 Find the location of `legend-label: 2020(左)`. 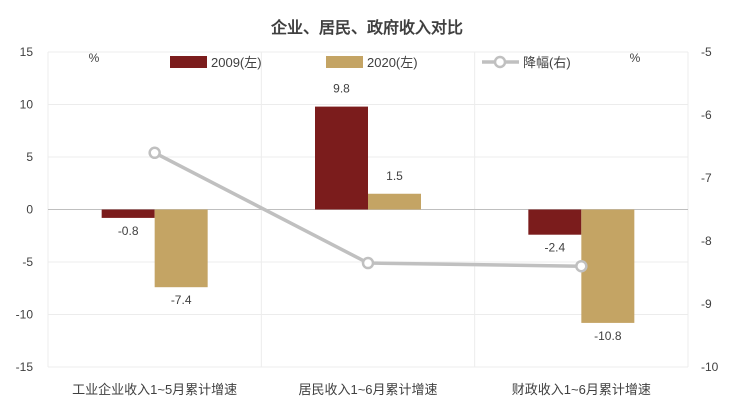

legend-label: 2020(左) is located at coordinates (392, 62).